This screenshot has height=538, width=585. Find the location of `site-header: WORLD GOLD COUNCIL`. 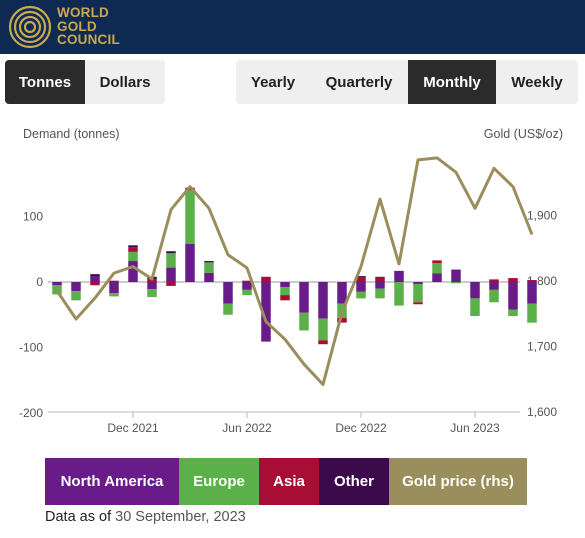

site-header: WORLD GOLD COUNCIL is located at coordinates (292, 27).